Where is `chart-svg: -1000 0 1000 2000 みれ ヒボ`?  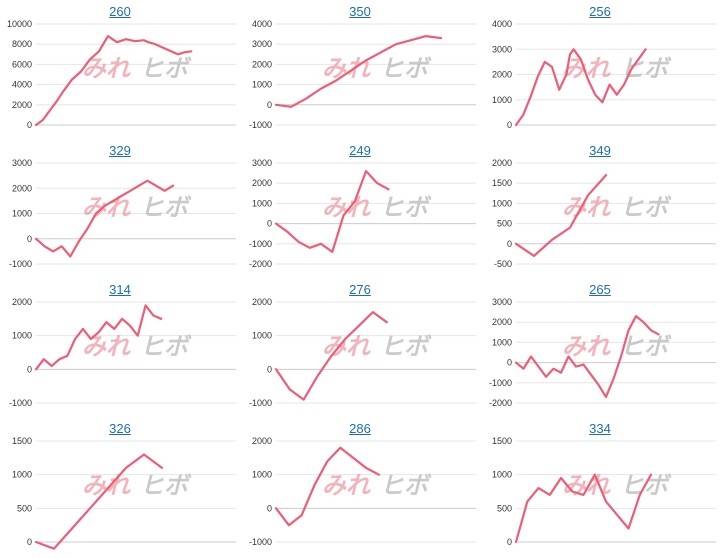 chart-svg: -1000 0 1000 2000 みれ ヒボ is located at coordinates (362, 491).